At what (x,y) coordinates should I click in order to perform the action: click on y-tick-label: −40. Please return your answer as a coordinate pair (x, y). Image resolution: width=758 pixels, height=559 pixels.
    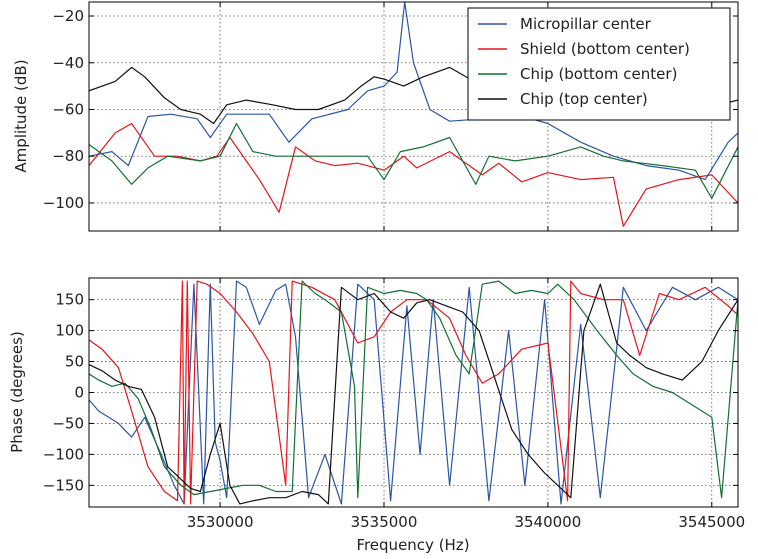
    Looking at the image, I should click on (68, 63).